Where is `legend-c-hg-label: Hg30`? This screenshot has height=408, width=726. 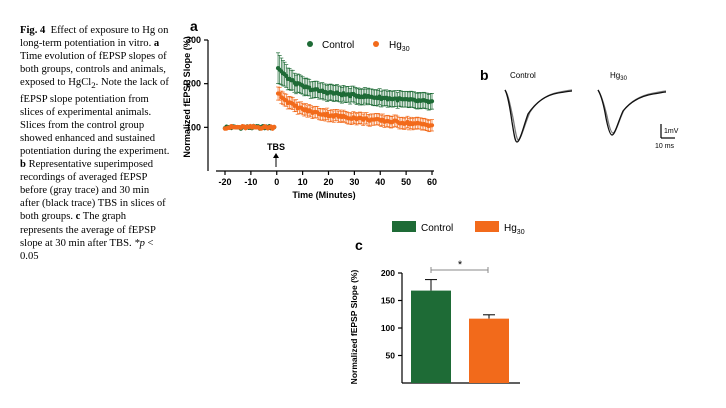 legend-c-hg-label: Hg30 is located at coordinates (514, 229).